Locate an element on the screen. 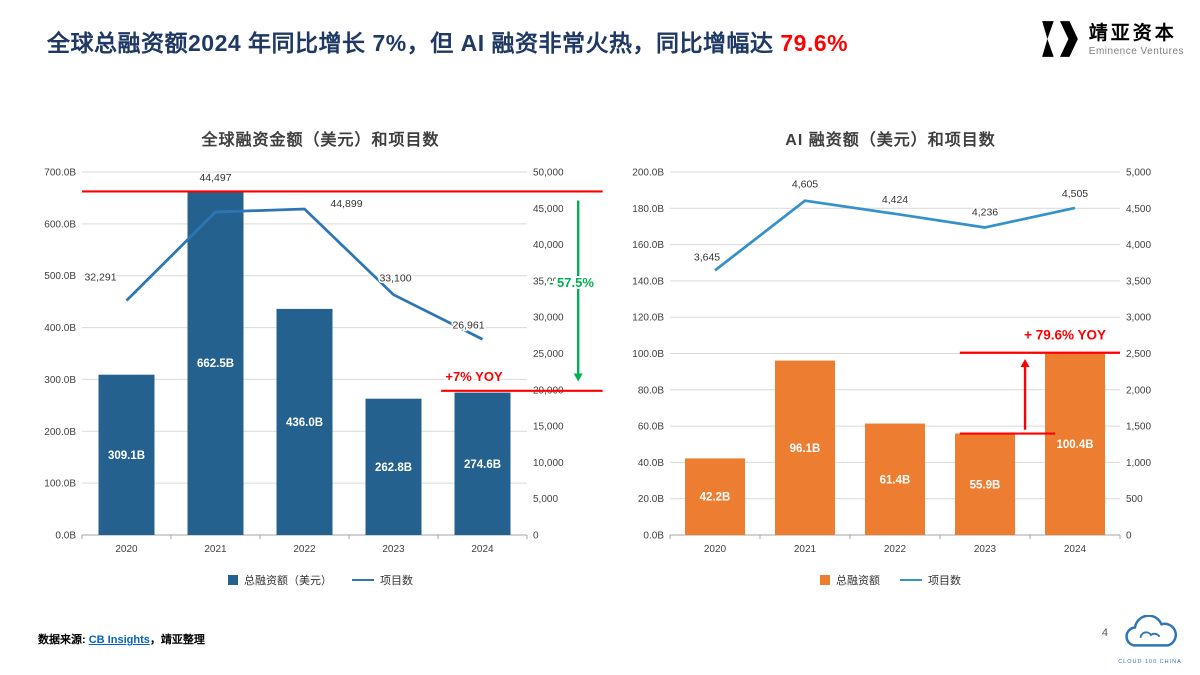 The image size is (1200, 675). right-axis-tick-label: 35,000 is located at coordinates (548, 281).